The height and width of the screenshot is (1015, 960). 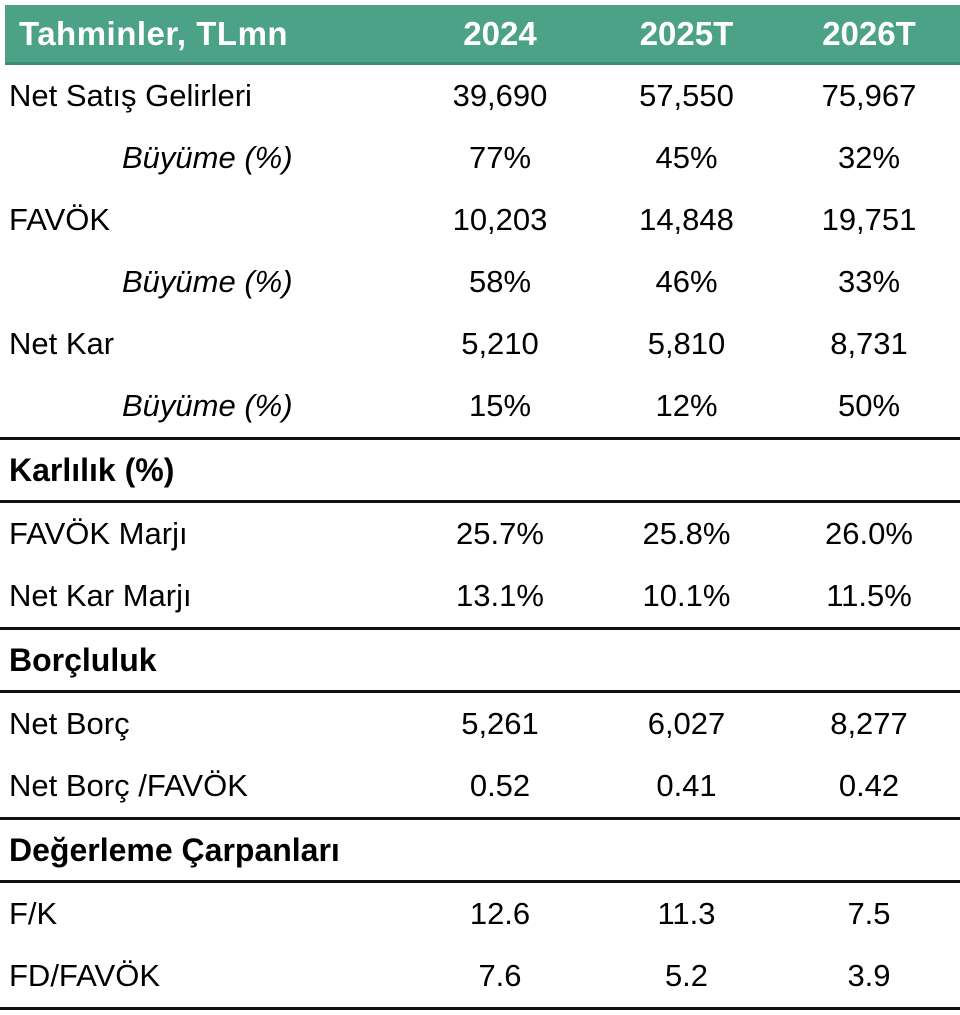 What do you see at coordinates (500, 595) in the screenshot?
I see `cell-value-2024: 13.1%` at bounding box center [500, 595].